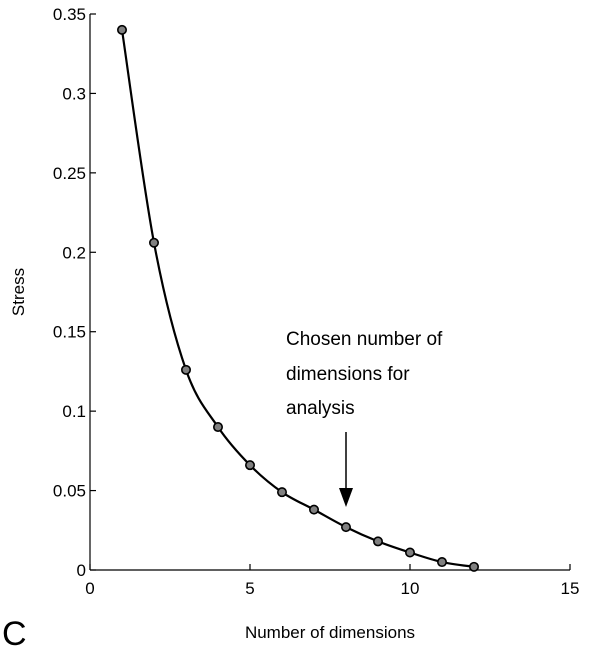  Describe the element at coordinates (14, 631) in the screenshot. I see `panel-label: C` at that location.